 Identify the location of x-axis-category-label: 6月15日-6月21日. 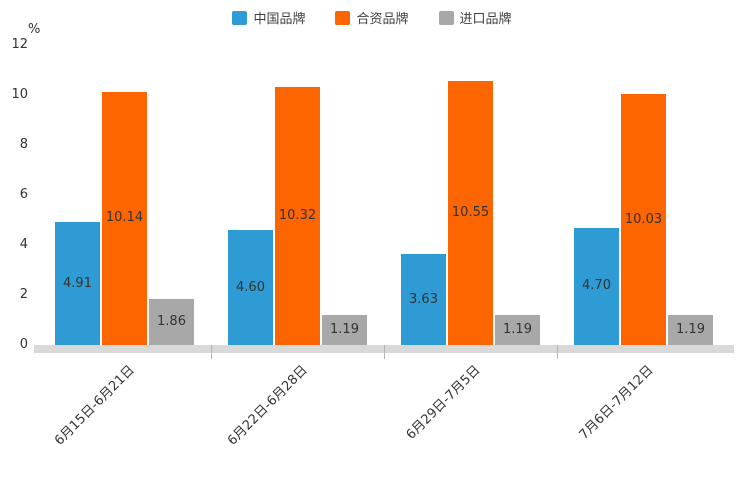
(95, 405).